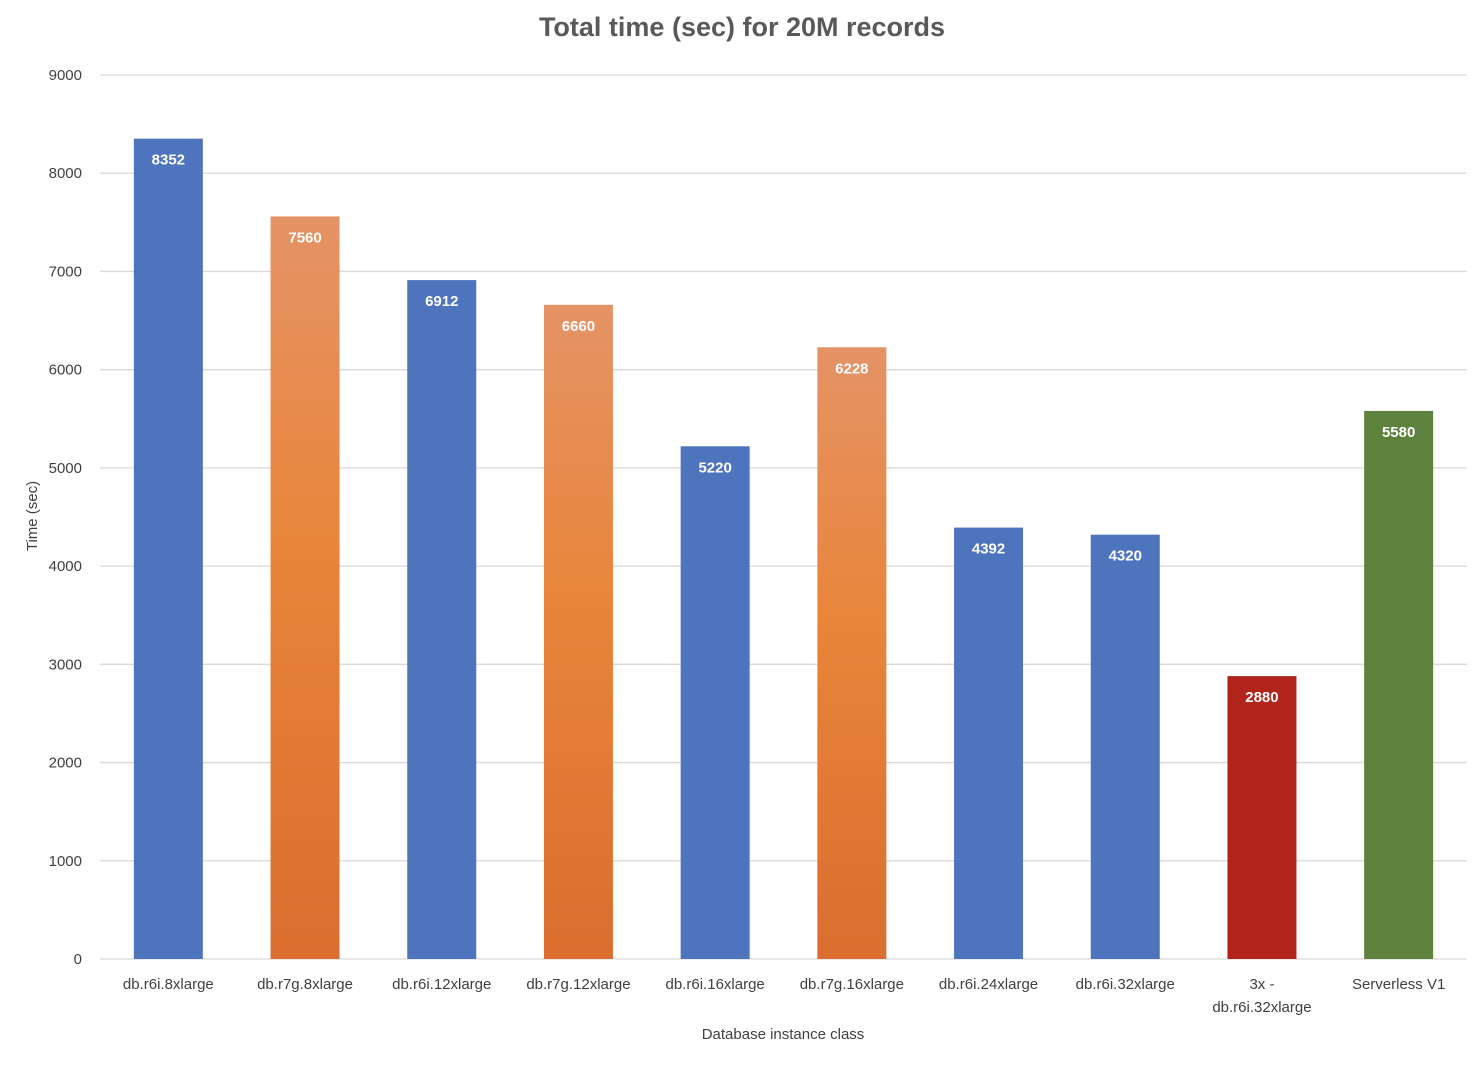  Describe the element at coordinates (305, 984) in the screenshot. I see `x-tick-label: db.r7g.8xlarge` at that location.